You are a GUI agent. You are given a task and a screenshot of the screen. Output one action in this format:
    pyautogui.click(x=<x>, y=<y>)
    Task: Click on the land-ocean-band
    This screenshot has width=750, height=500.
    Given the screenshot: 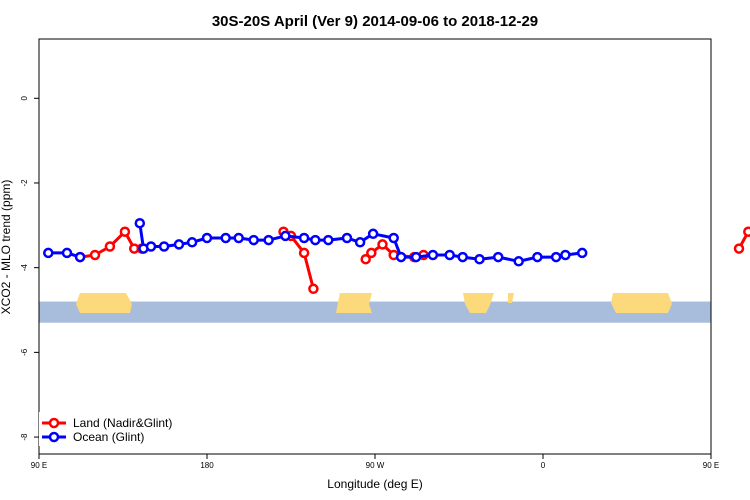 What is the action you would take?
    pyautogui.click(x=375, y=308)
    